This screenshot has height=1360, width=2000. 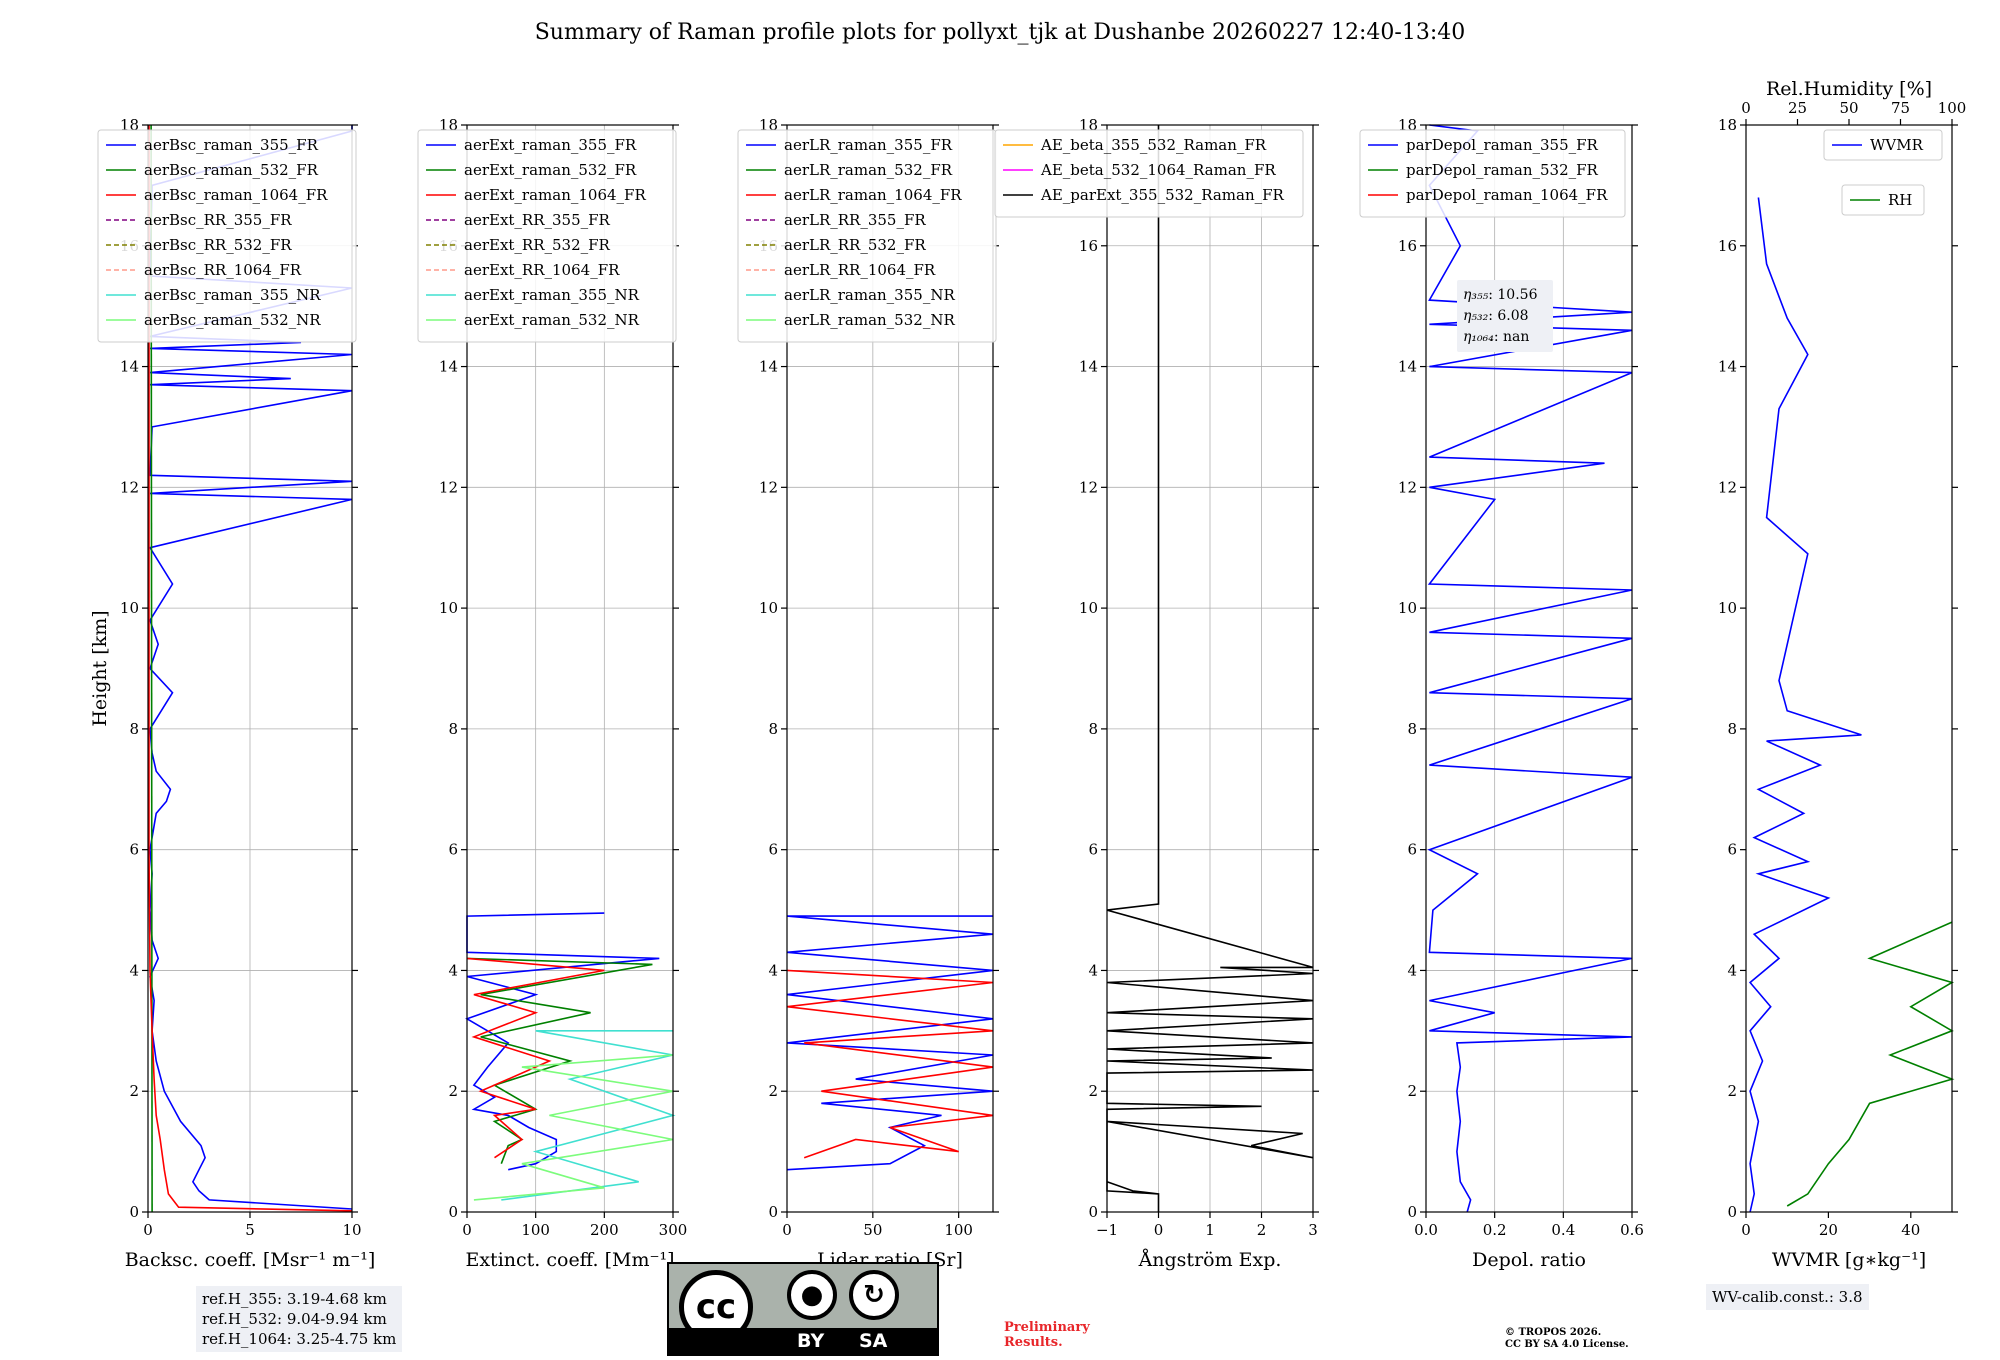 What do you see at coordinates (1210, 1260) in the screenshot?
I see `x-axis-label: Ångström Exp.` at bounding box center [1210, 1260].